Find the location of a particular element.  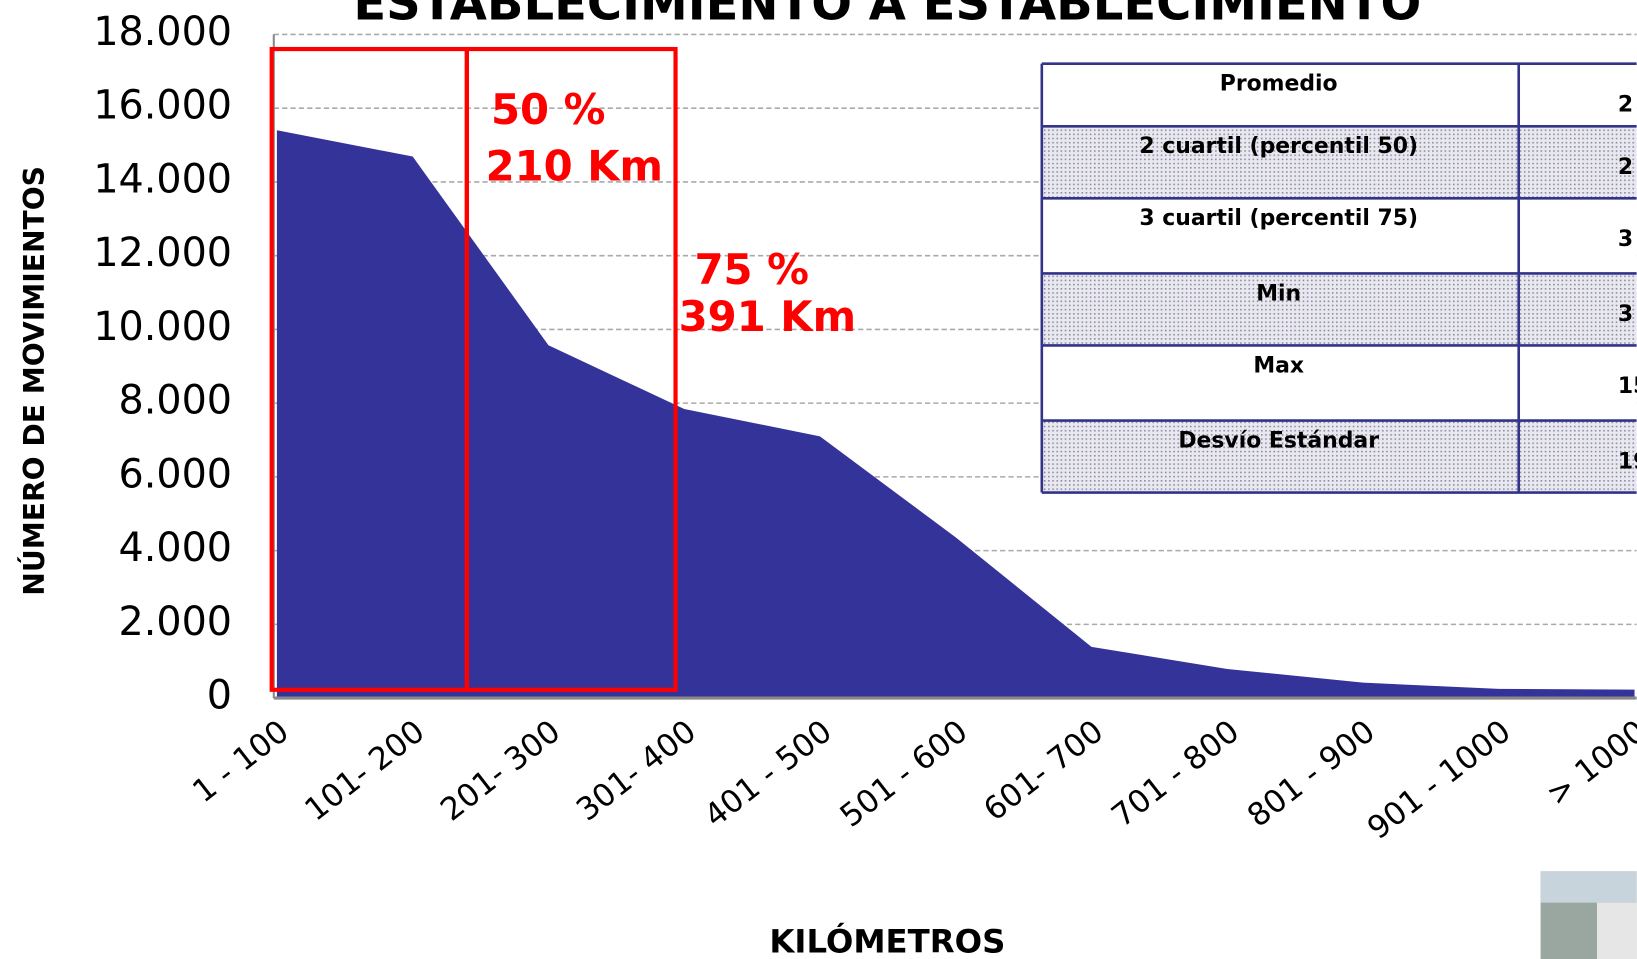

photo-truck is located at coordinates (1616, 930).